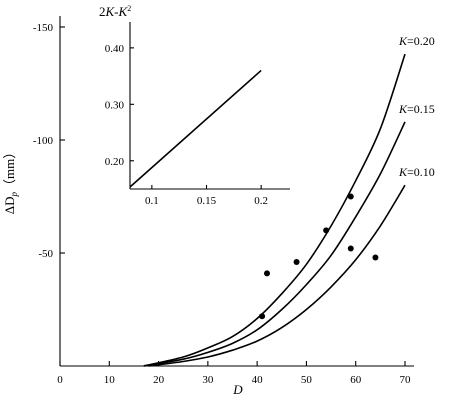 The height and width of the screenshot is (400, 449). Describe the element at coordinates (152, 201) in the screenshot. I see `inset-x-tick-label: 0.1` at that location.